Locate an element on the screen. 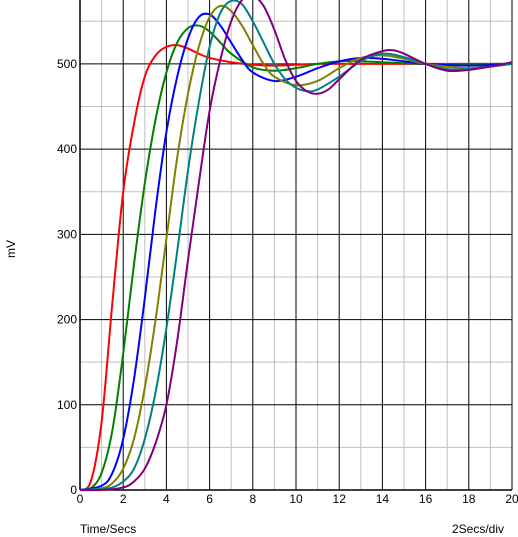 The width and height of the screenshot is (518, 537). y-axis-label-container: mV is located at coordinates (10, 253).